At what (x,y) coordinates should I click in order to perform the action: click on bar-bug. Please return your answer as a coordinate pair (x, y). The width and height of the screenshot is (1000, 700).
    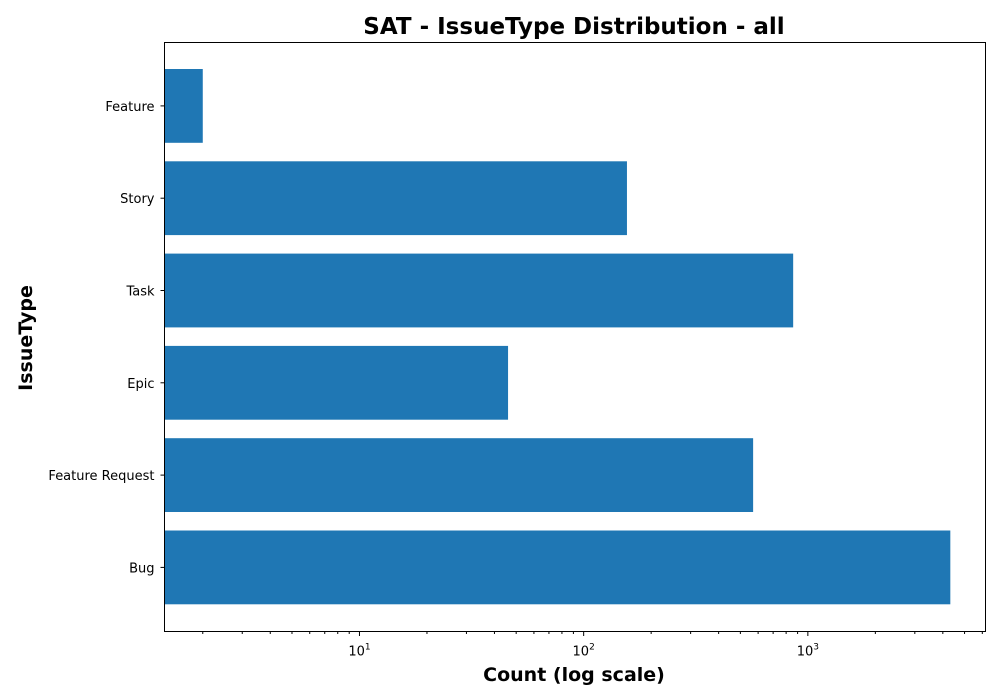
    Looking at the image, I should click on (557, 567).